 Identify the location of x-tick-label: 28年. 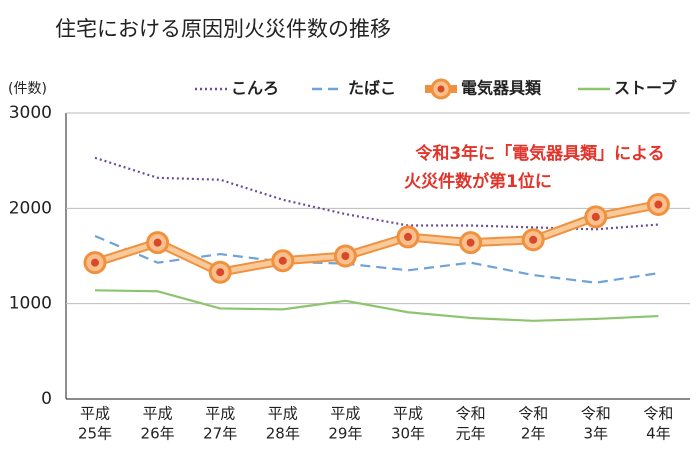
(283, 434).